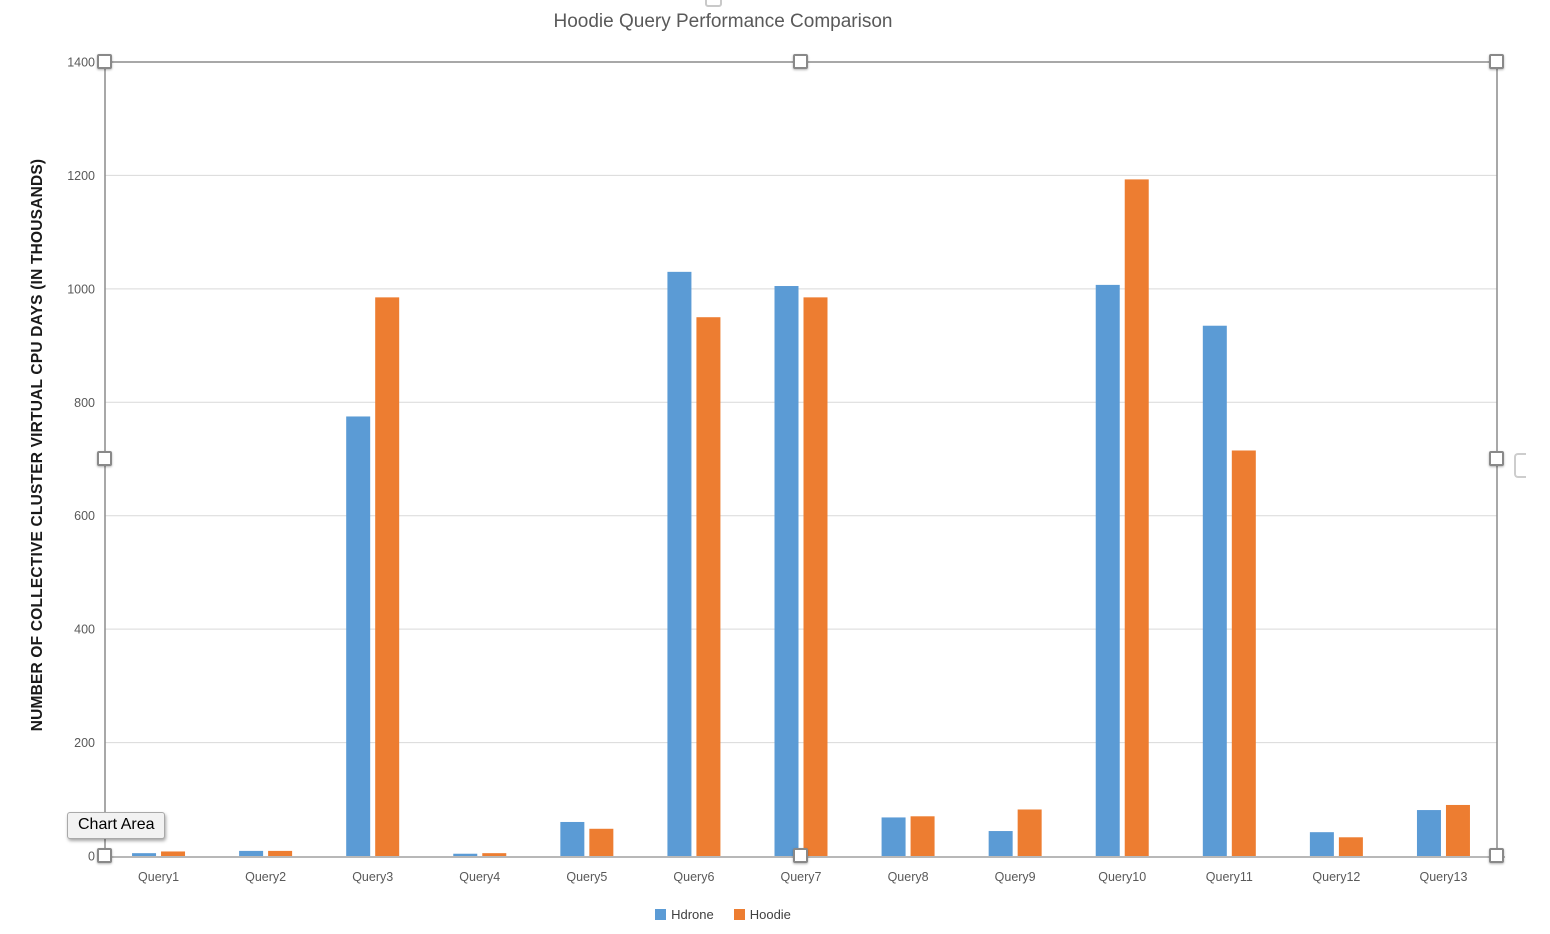 The height and width of the screenshot is (934, 1550). I want to click on y-tick-label: 400, so click(84, 630).